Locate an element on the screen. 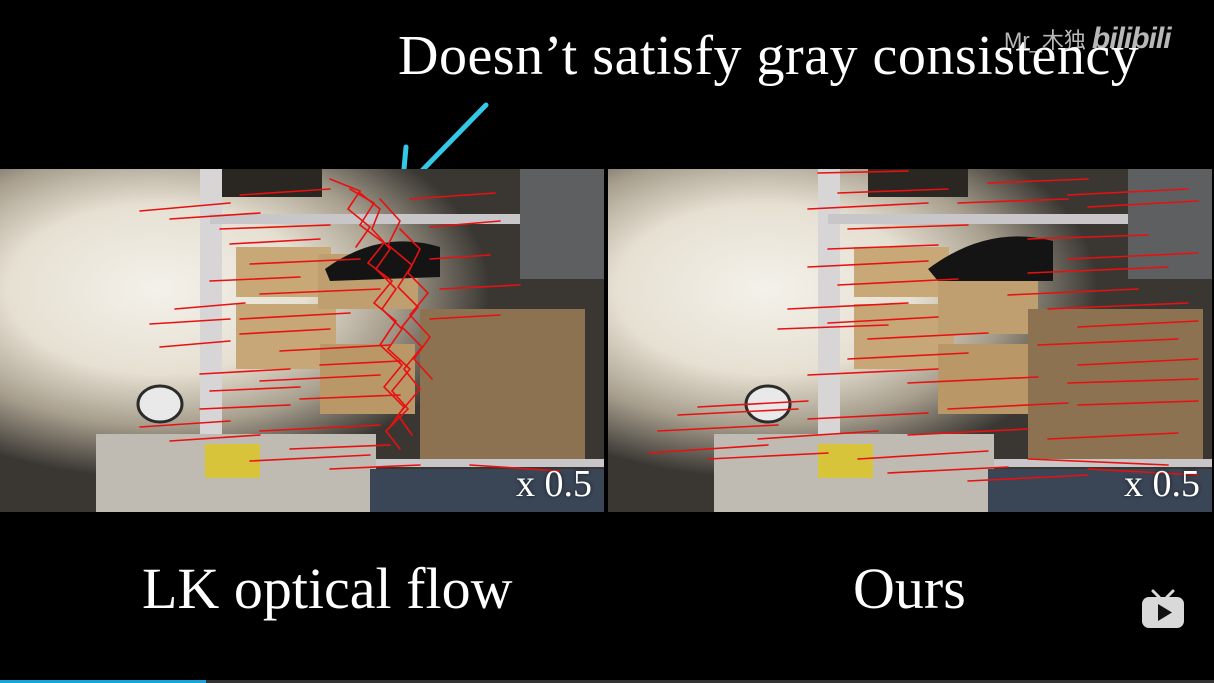 Image resolution: width=1214 pixels, height=683 pixels. playback-progress-fill is located at coordinates (103, 681).